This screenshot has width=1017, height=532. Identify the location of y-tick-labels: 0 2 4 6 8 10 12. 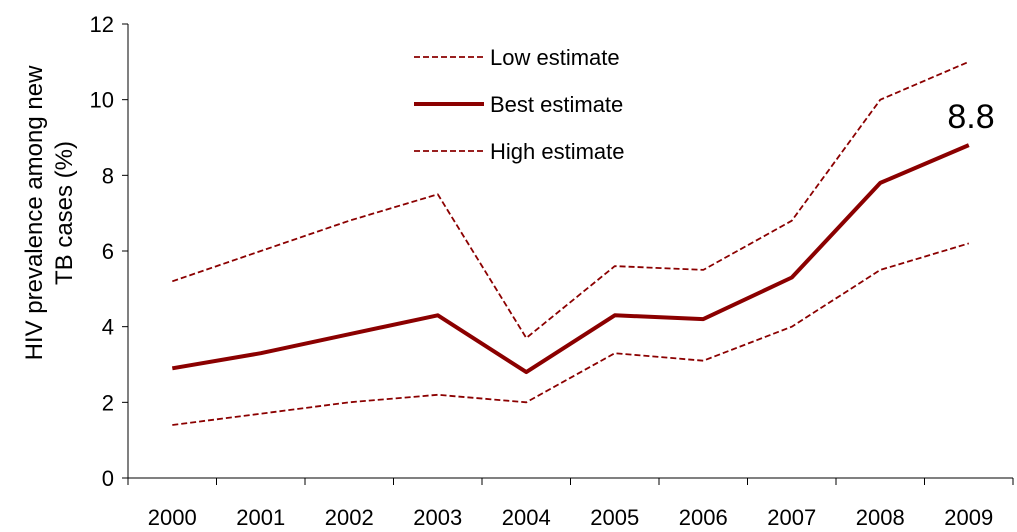
(102, 251).